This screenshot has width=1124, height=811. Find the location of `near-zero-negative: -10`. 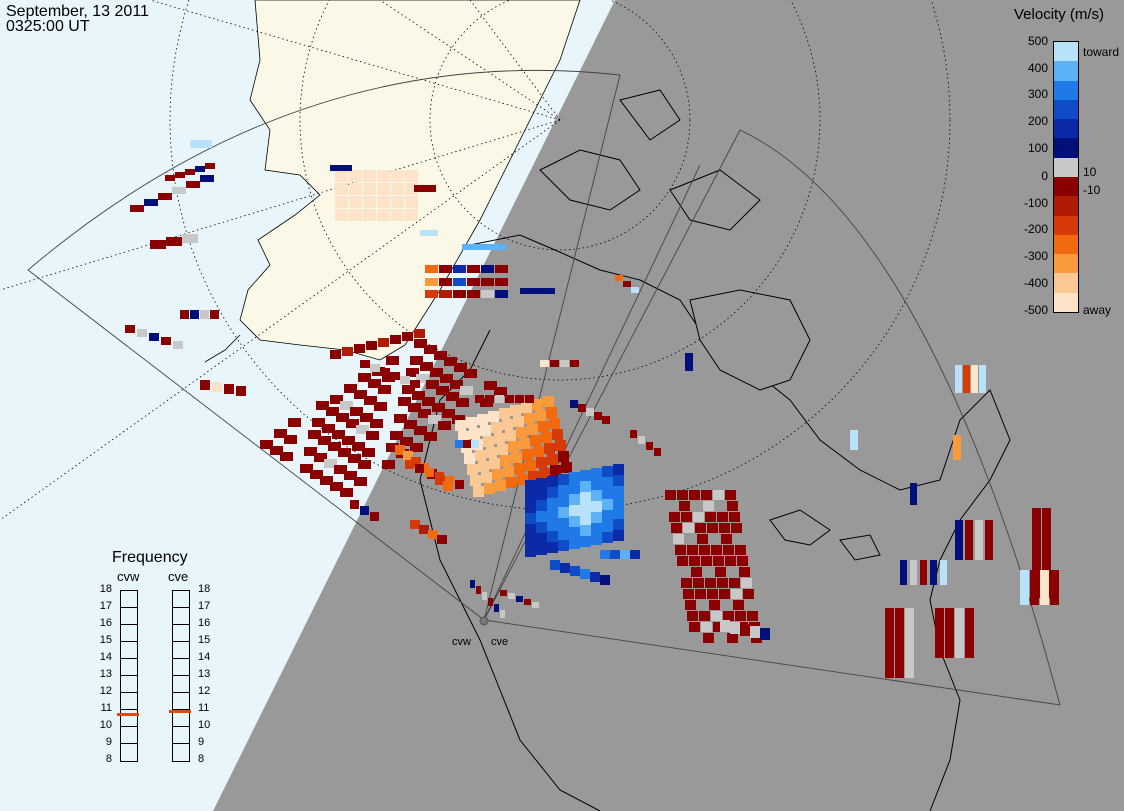

near-zero-negative: -10 is located at coordinates (1092, 190).